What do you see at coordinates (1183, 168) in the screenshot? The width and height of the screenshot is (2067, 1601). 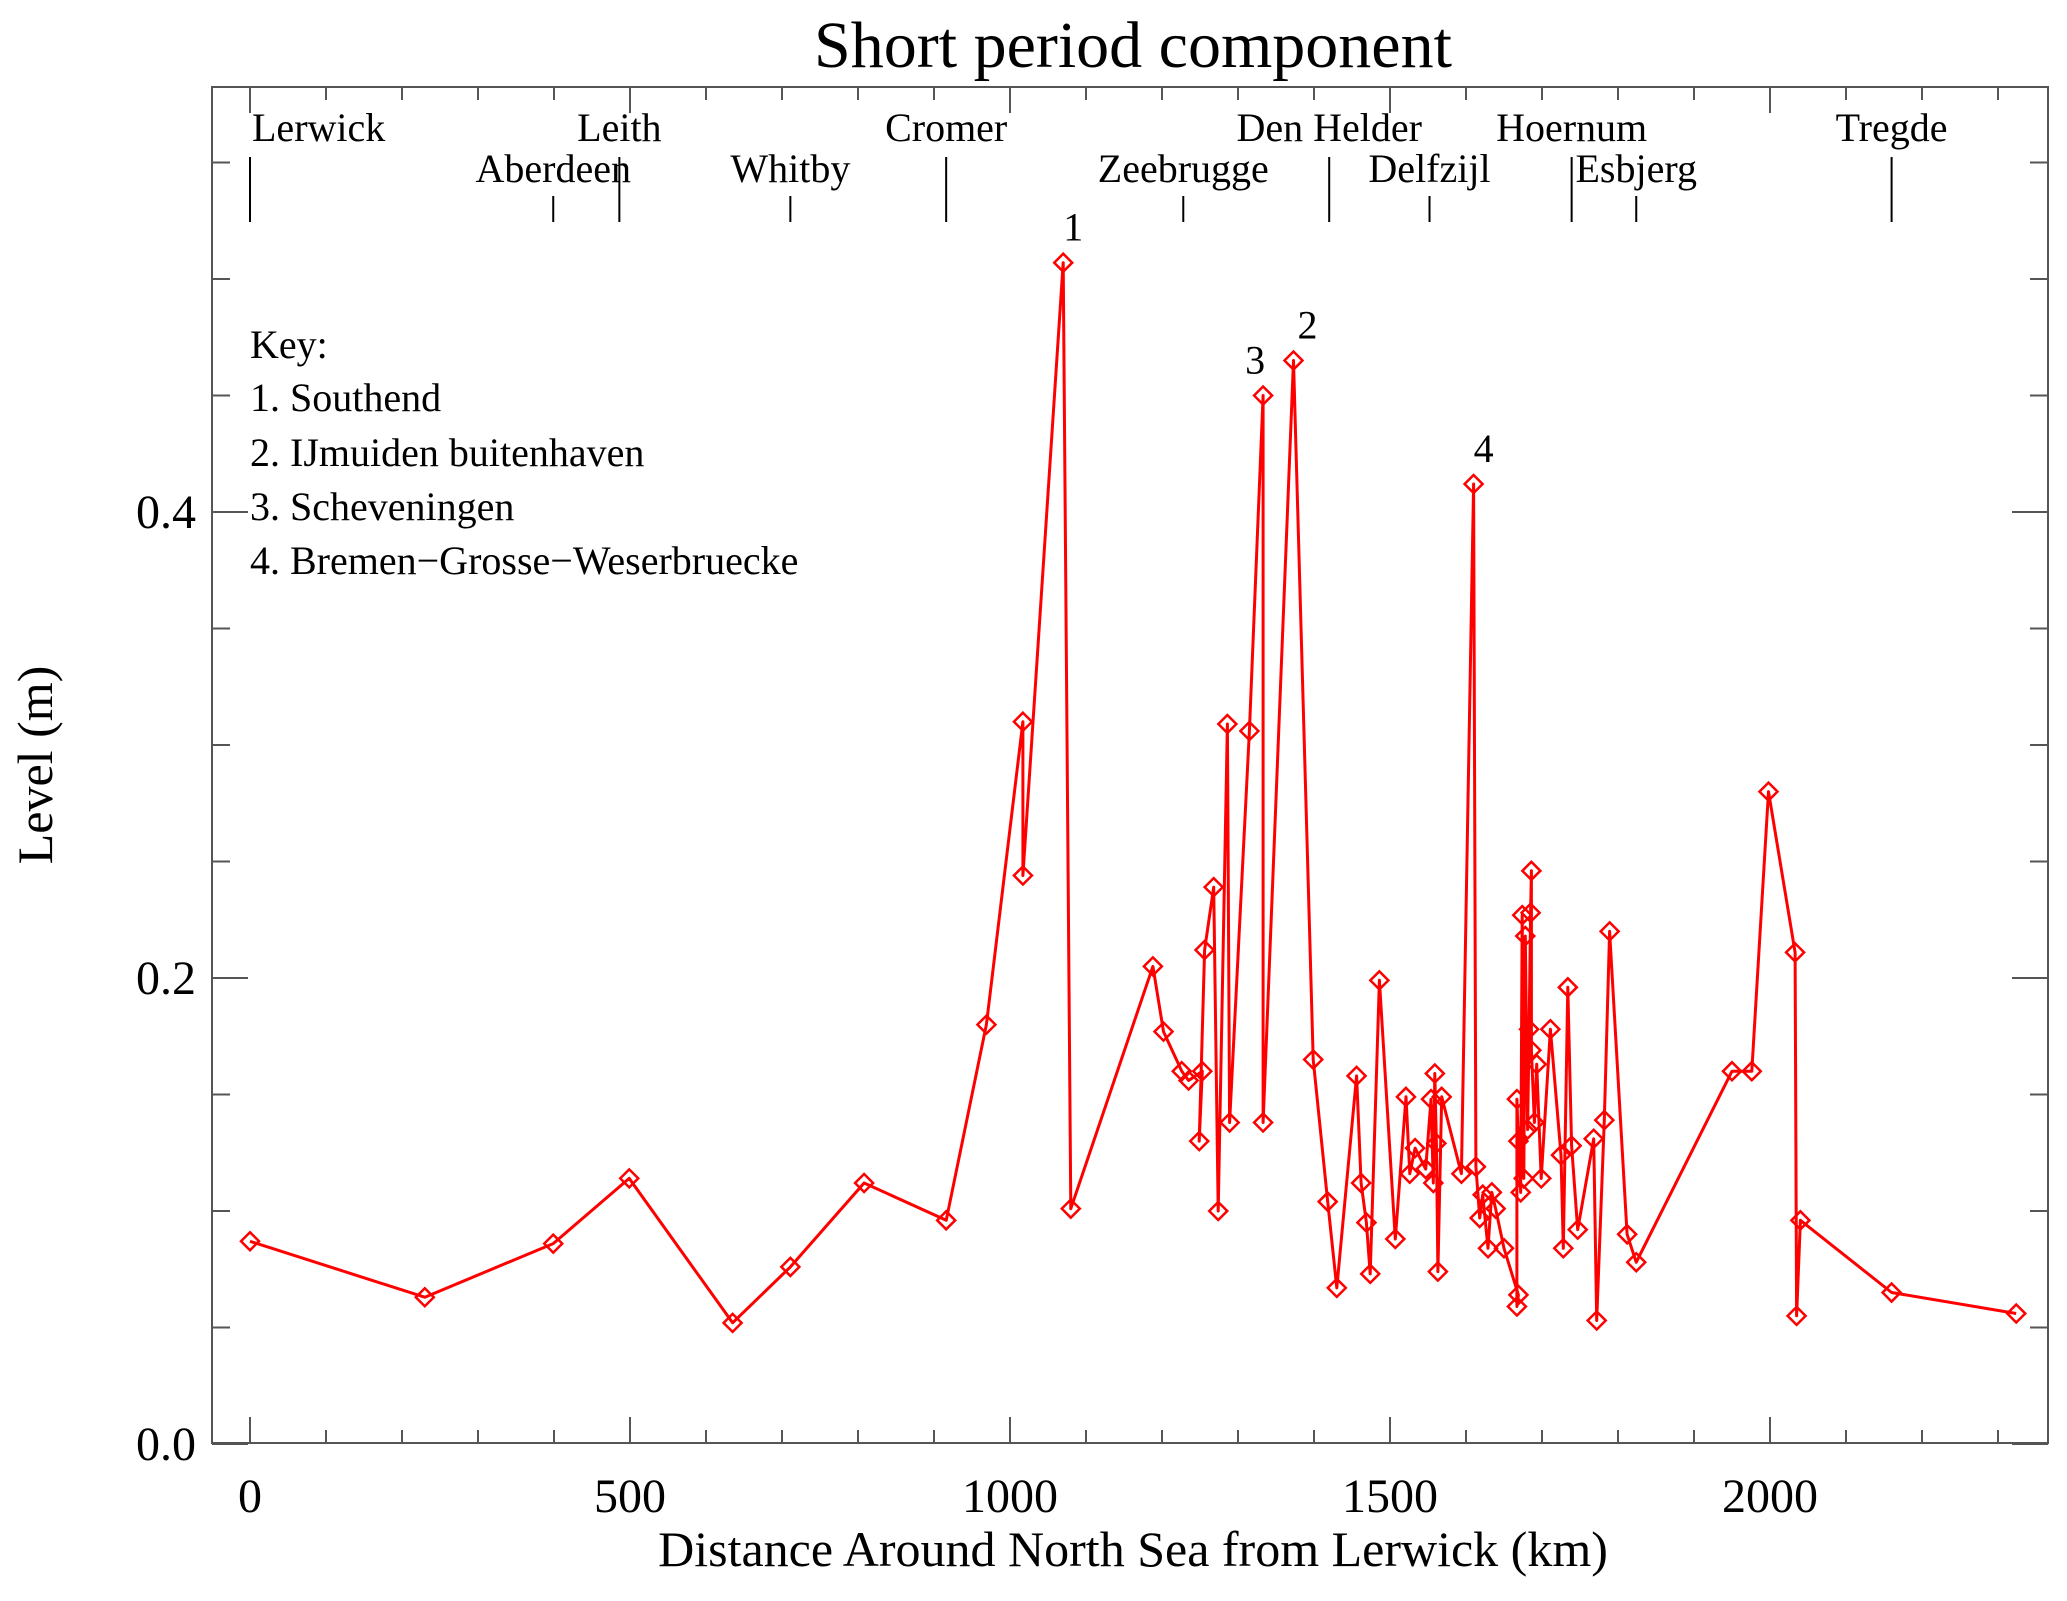 I see `station-label: Zeebrugge` at bounding box center [1183, 168].